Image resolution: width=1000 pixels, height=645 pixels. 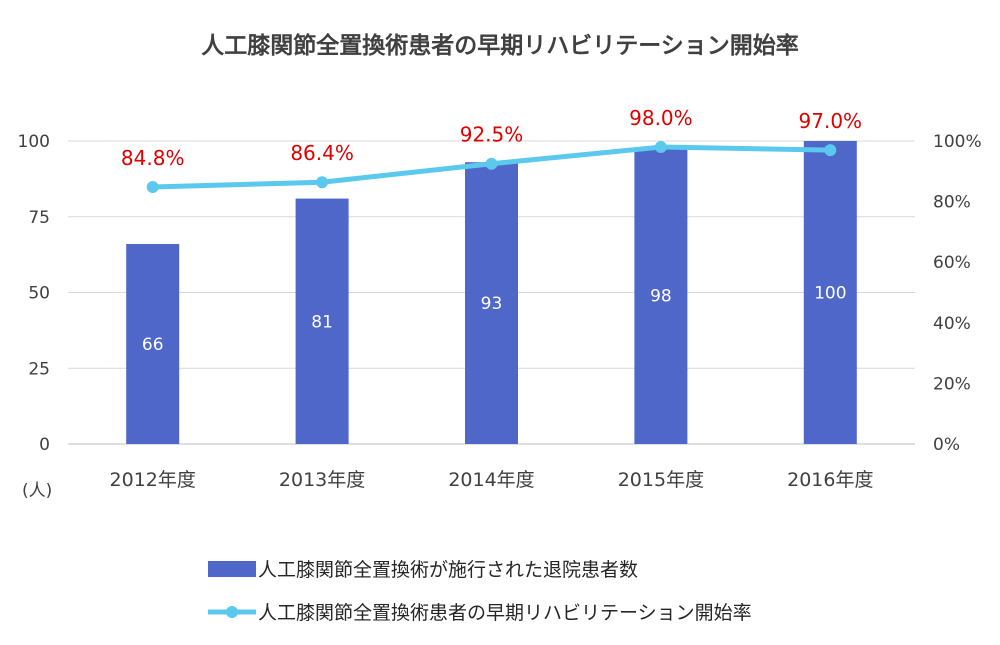 I want to click on x-tick-label: 2016年度, so click(x=830, y=480).